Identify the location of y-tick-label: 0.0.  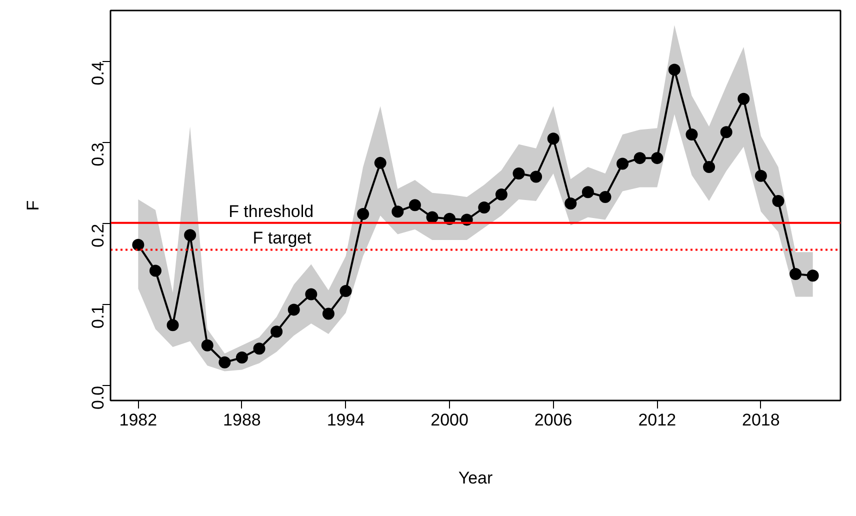
(98, 398).